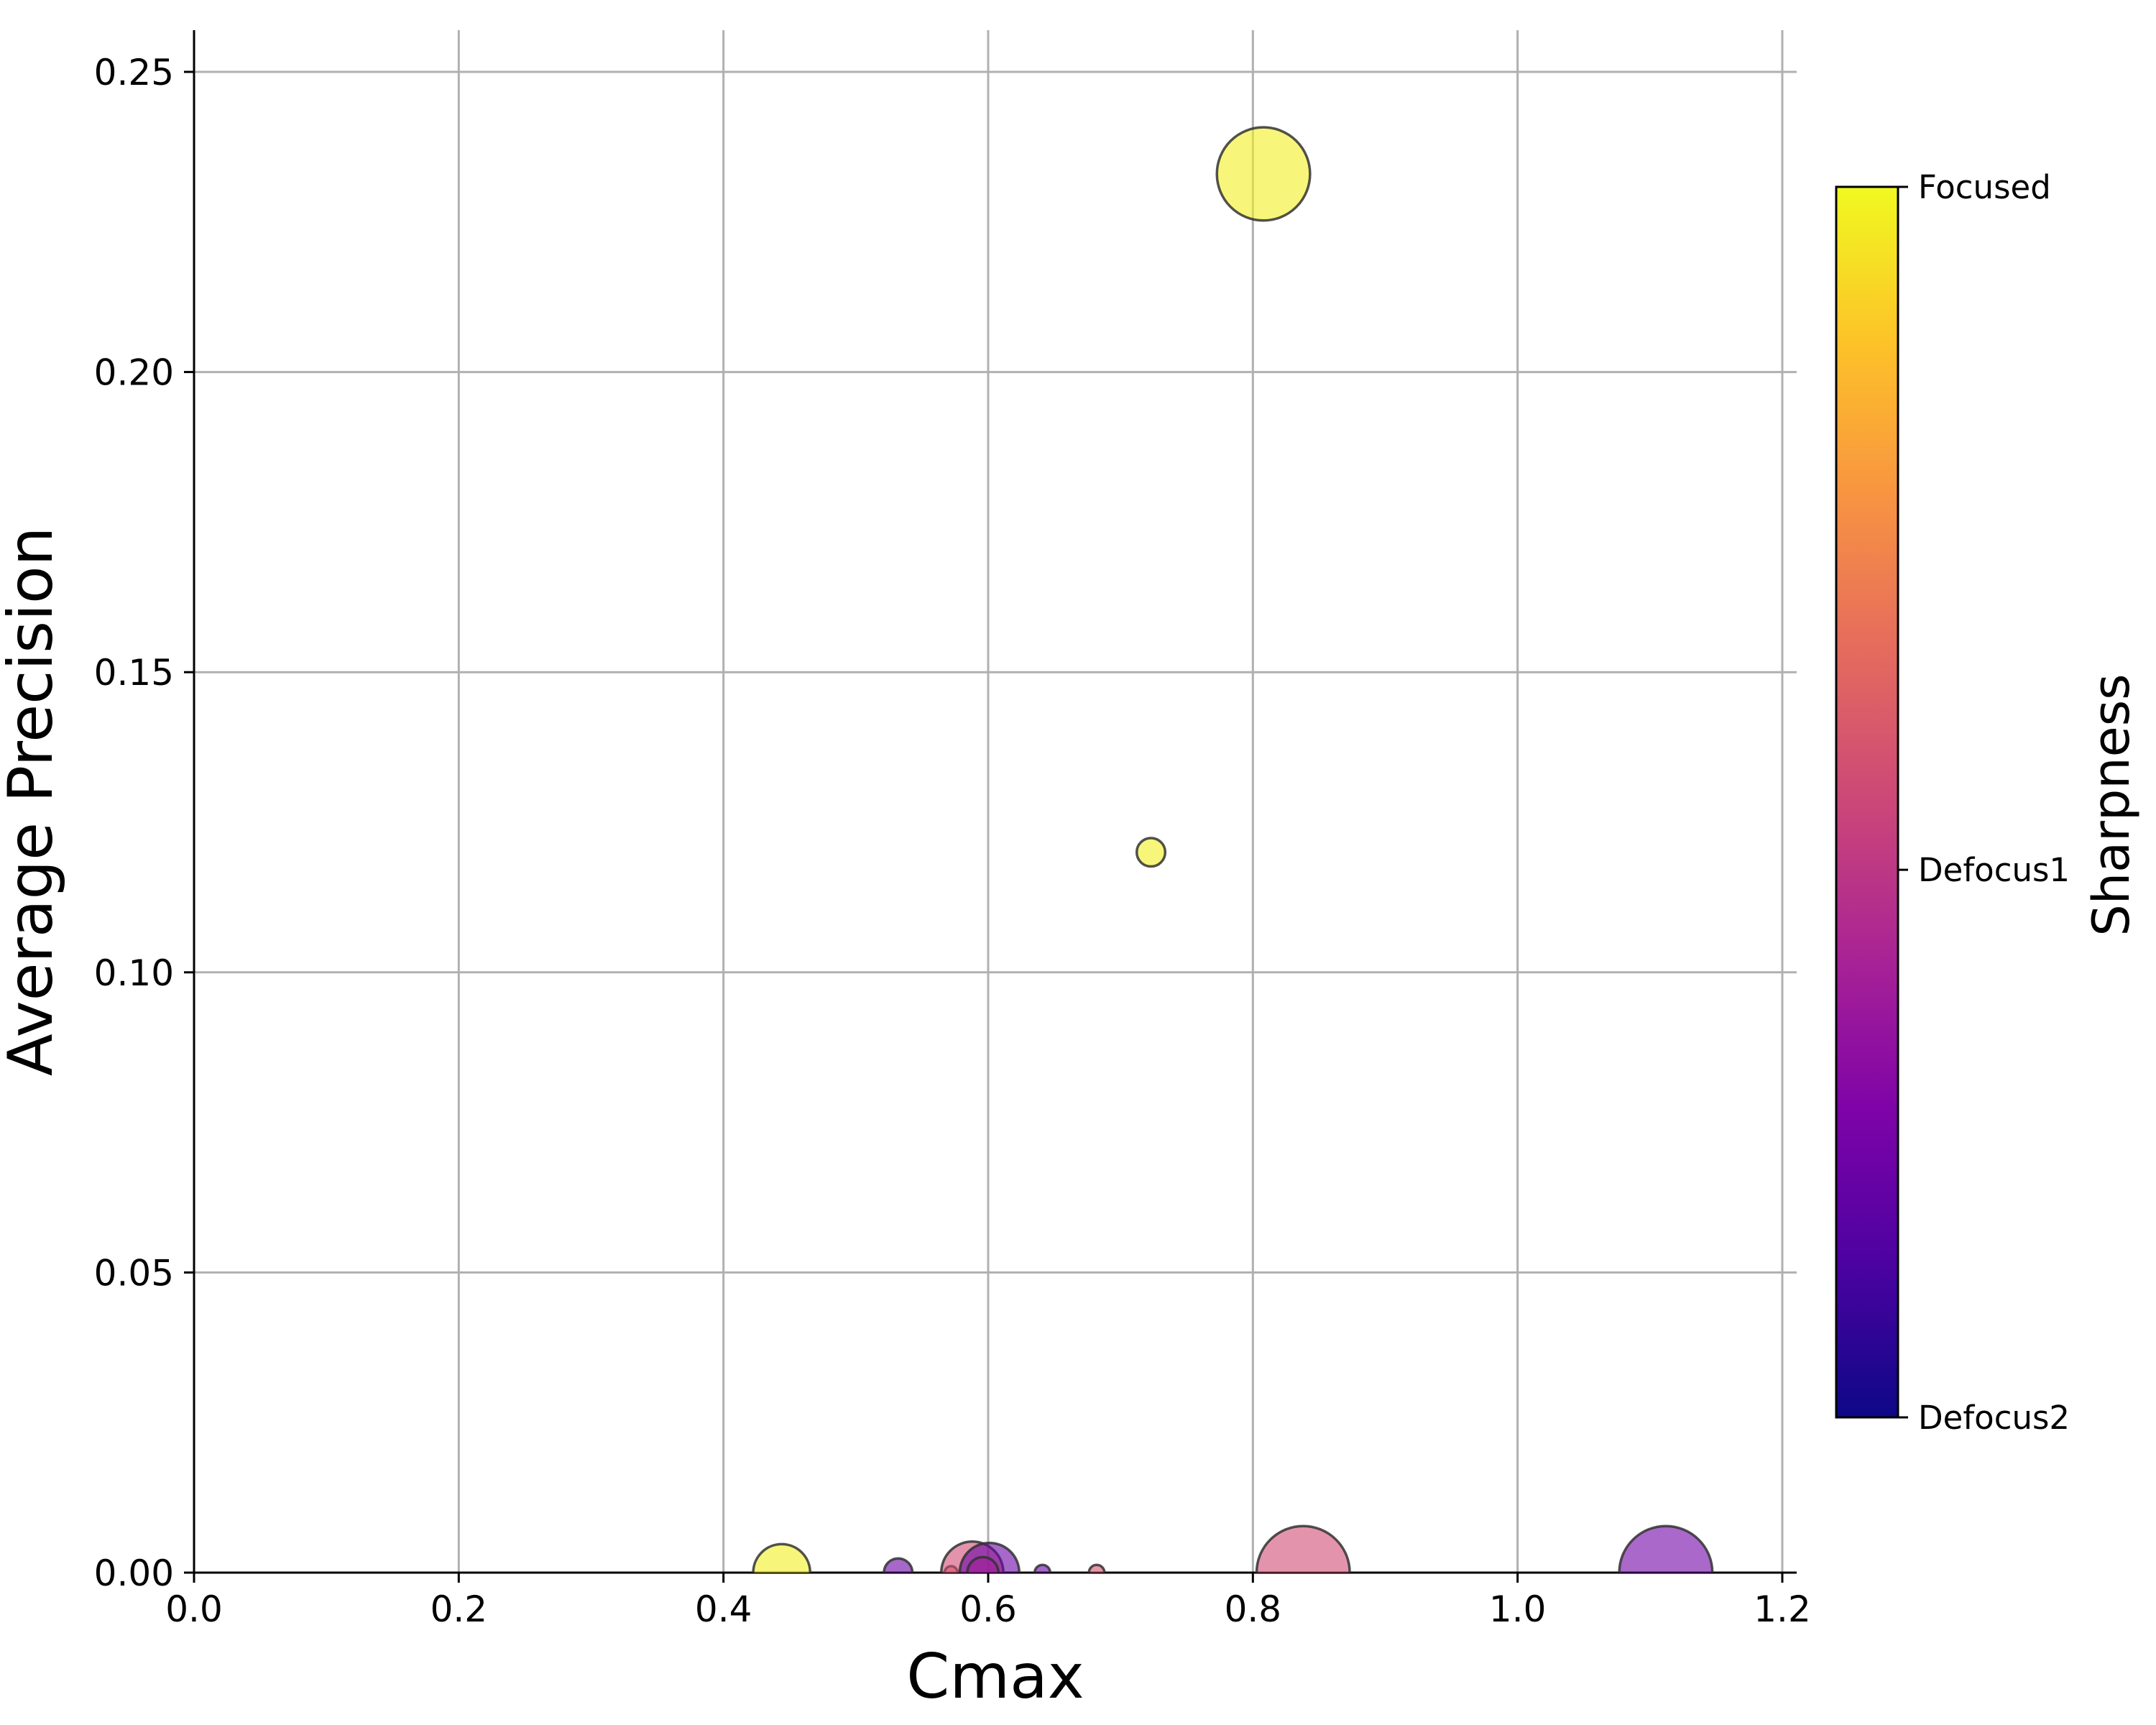 The image size is (2156, 1725). What do you see at coordinates (1867, 802) in the screenshot?
I see `colorbar-gradient` at bounding box center [1867, 802].